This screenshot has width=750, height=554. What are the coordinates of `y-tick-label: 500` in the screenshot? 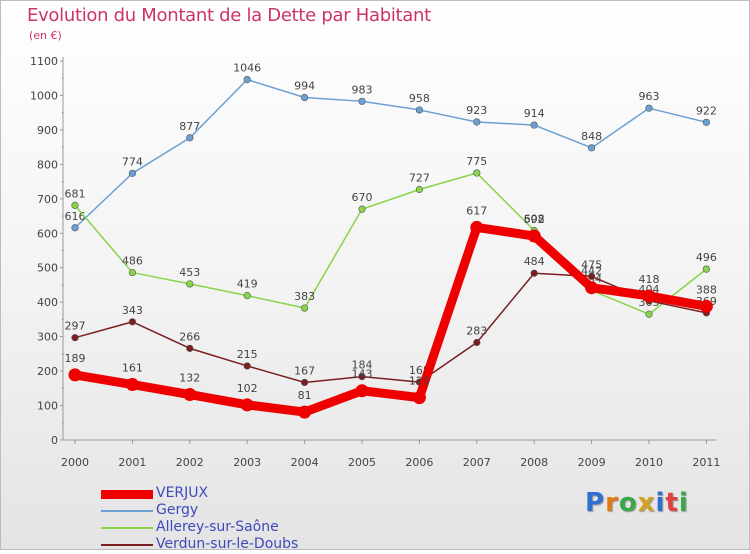 It's located at (47, 268).